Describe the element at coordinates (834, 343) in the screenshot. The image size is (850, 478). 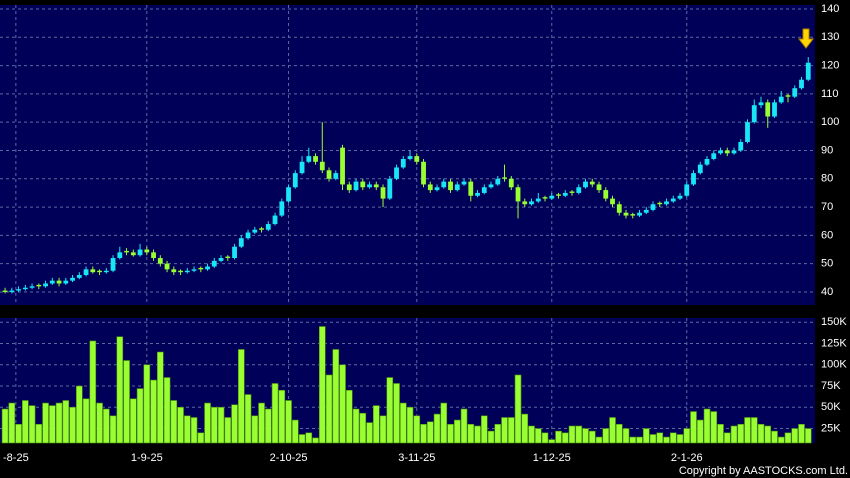
I see `y-tick-label: 125K` at that location.